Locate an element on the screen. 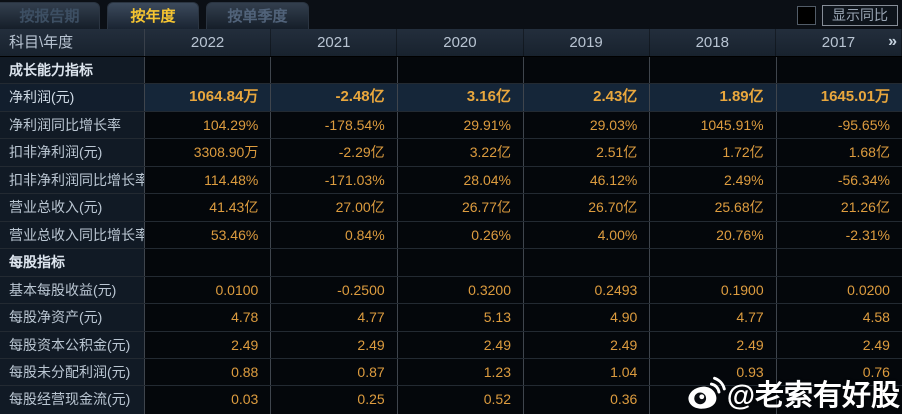 Image resolution: width=902 pixels, height=414 pixels. row-label: 每股指标 is located at coordinates (72, 262).